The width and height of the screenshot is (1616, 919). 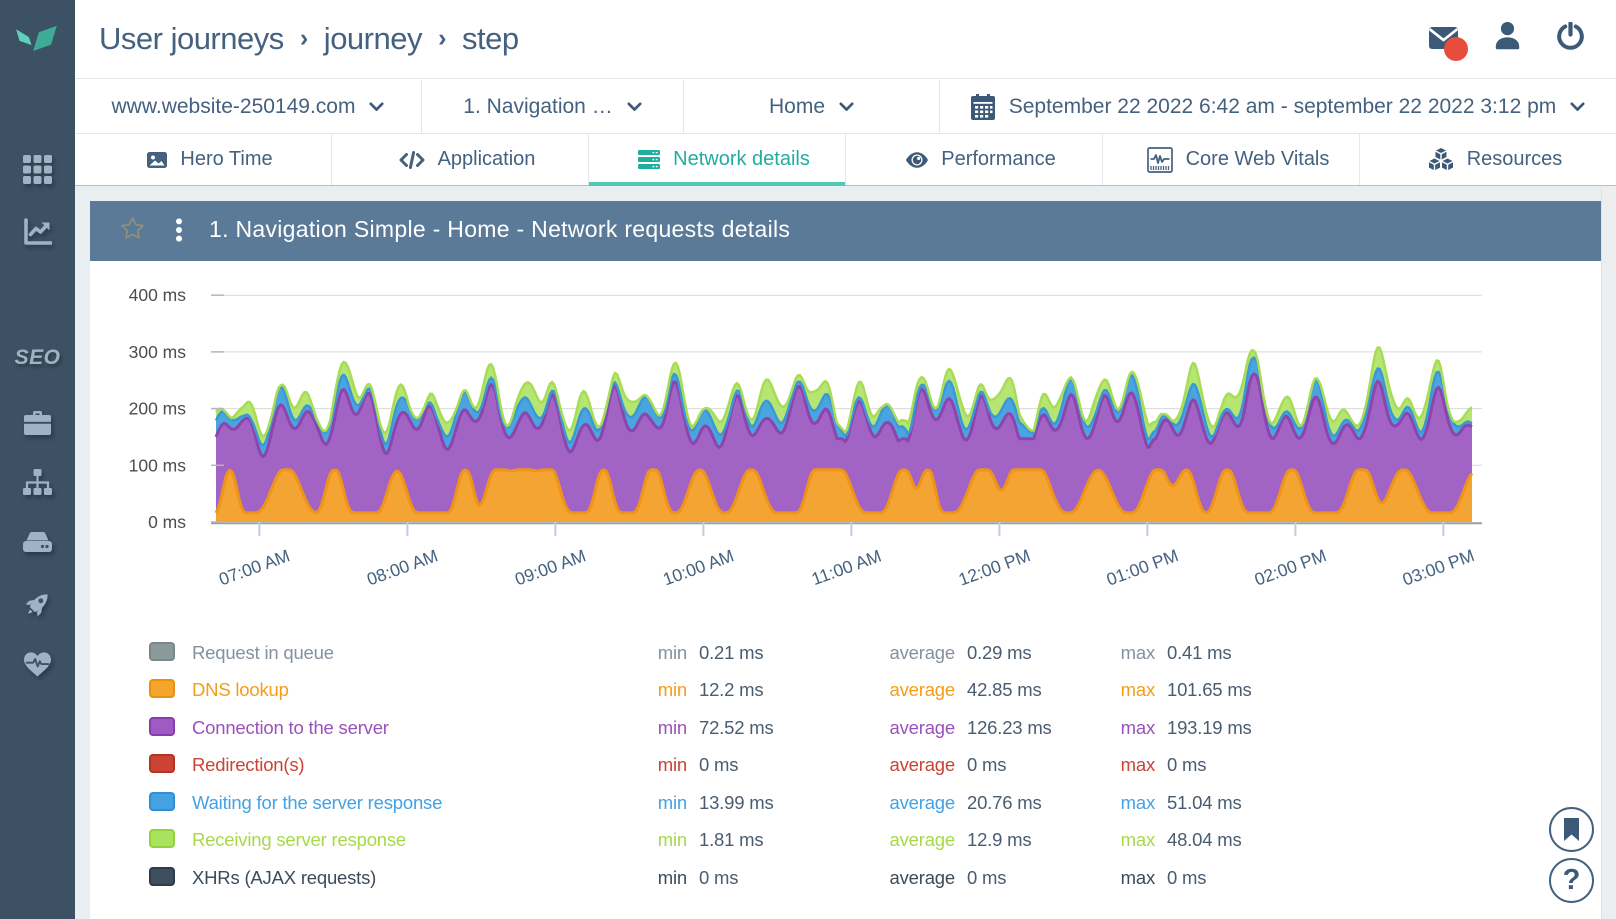 What do you see at coordinates (994, 567) in the screenshot?
I see `svg-text: 12:00 PM` at bounding box center [994, 567].